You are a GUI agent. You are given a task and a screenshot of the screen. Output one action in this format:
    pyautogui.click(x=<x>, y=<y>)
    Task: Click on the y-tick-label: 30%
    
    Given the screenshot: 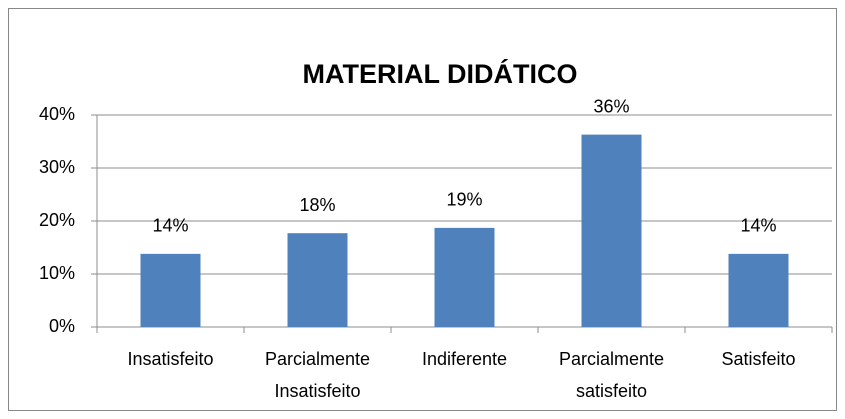 What is the action you would take?
    pyautogui.click(x=57, y=167)
    